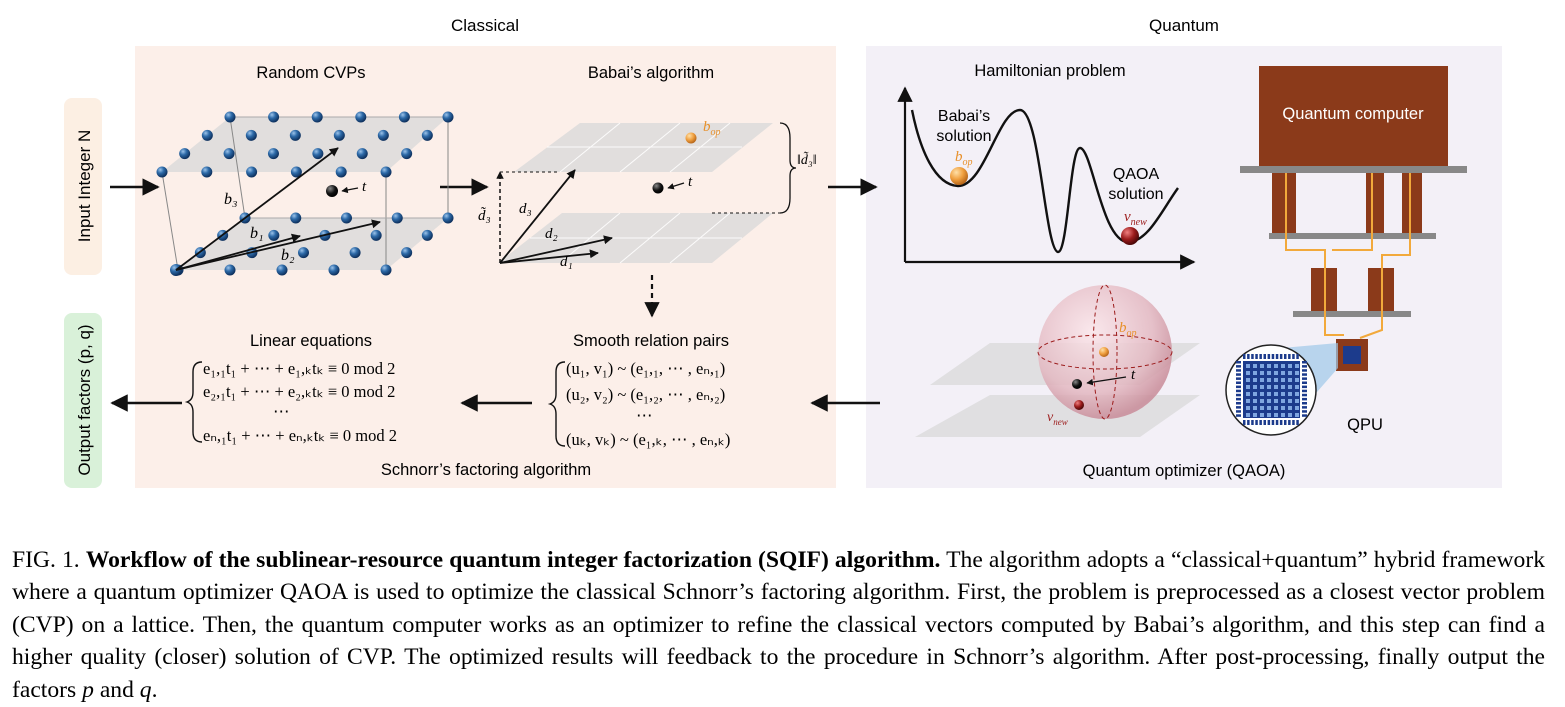 The height and width of the screenshot is (707, 1565). I want to click on schnorr-title: Schnorr’s factoring algorithm, so click(486, 470).